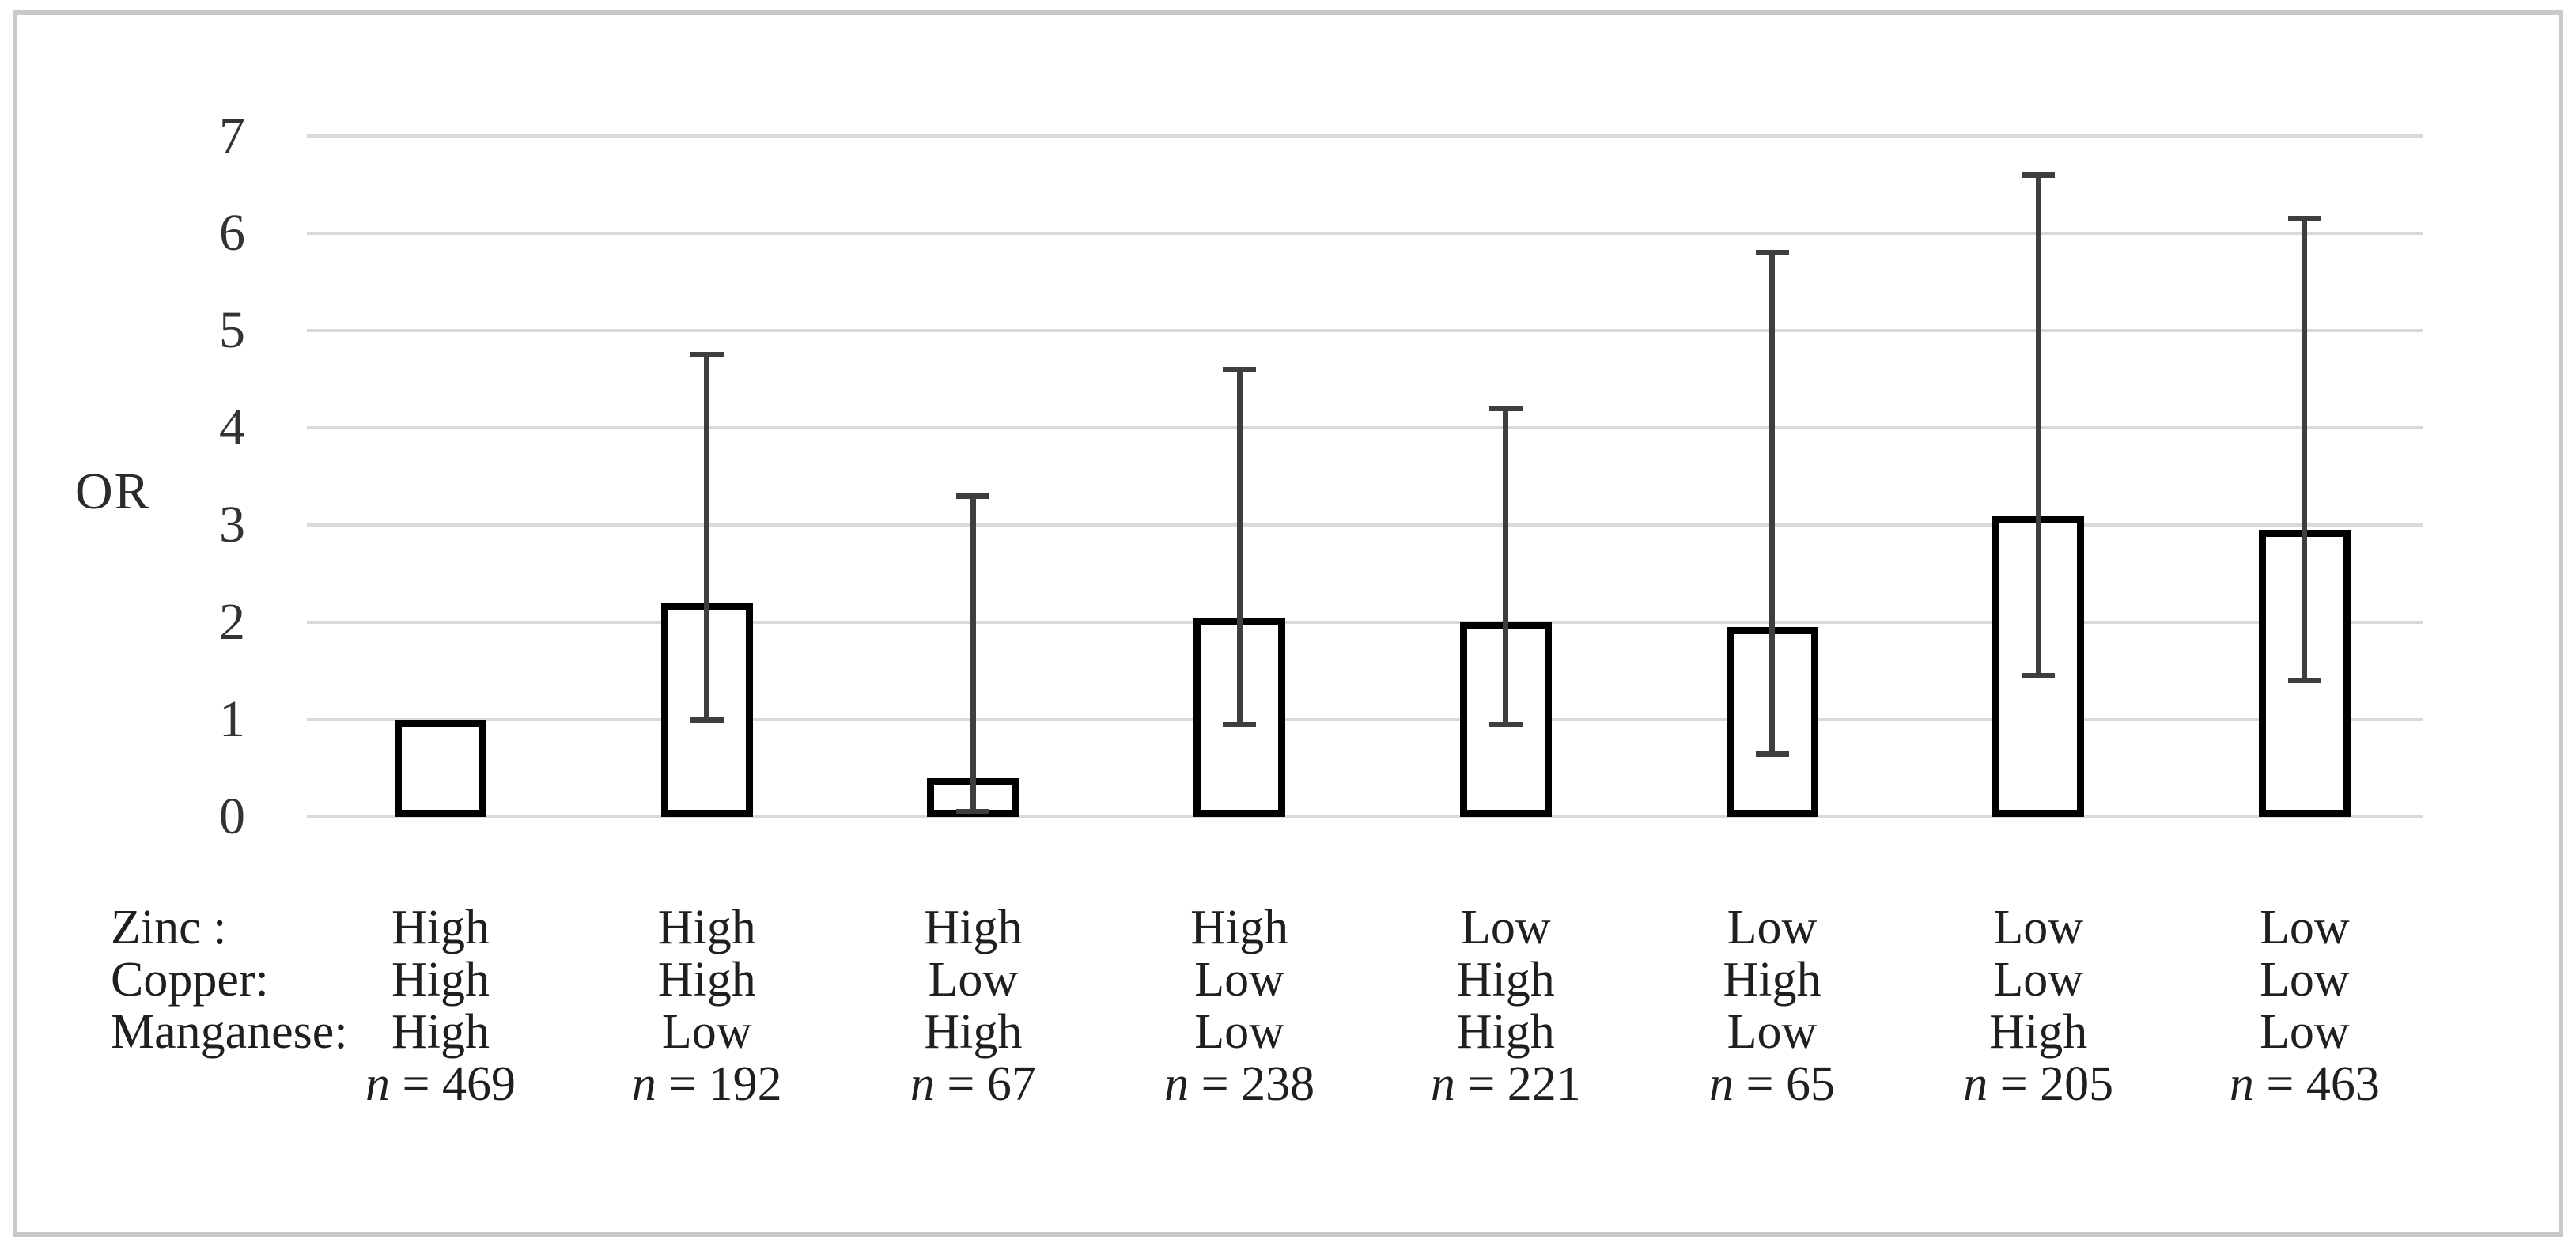 Image resolution: width=2576 pixels, height=1247 pixels. I want to click on manganese-value-5: High, so click(1505, 1031).